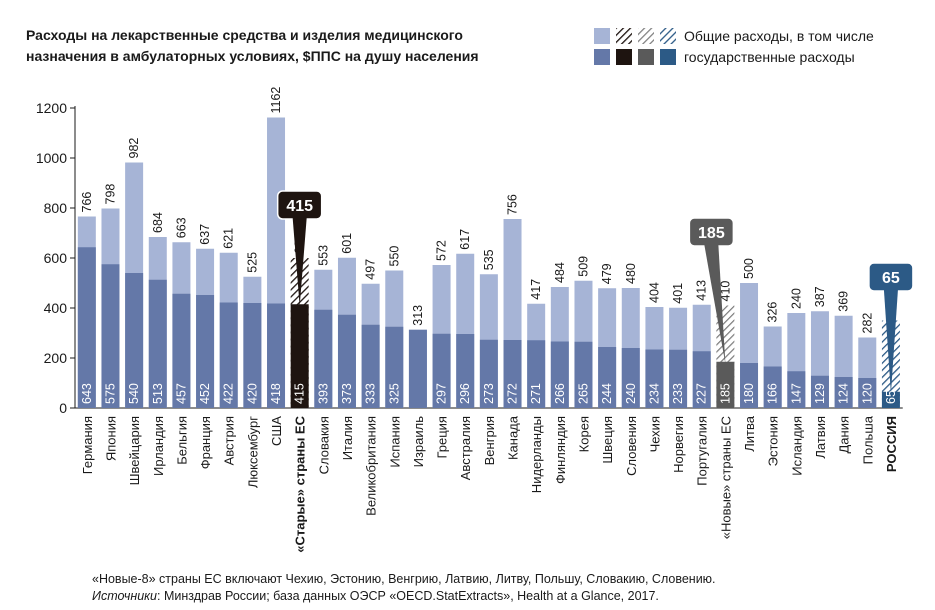 Image resolution: width=935 pixels, height=610 pixels. What do you see at coordinates (678, 444) in the screenshot?
I see `category-label-норвегия: Норвегия` at bounding box center [678, 444].